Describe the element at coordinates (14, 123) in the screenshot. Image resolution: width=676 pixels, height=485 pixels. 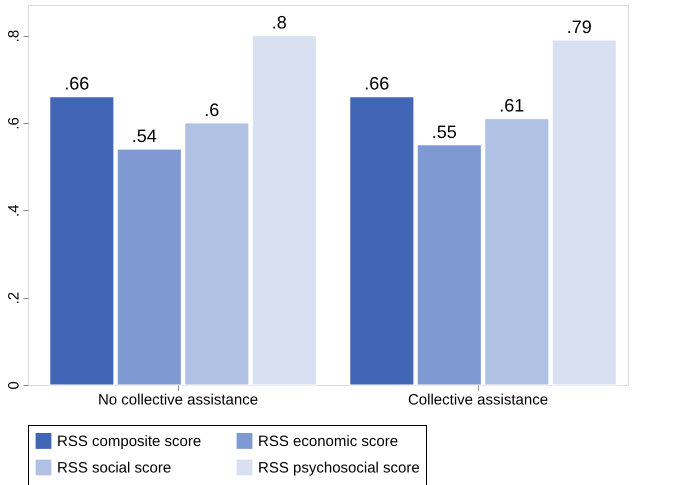
I see `y-tick-label: .6` at that location.